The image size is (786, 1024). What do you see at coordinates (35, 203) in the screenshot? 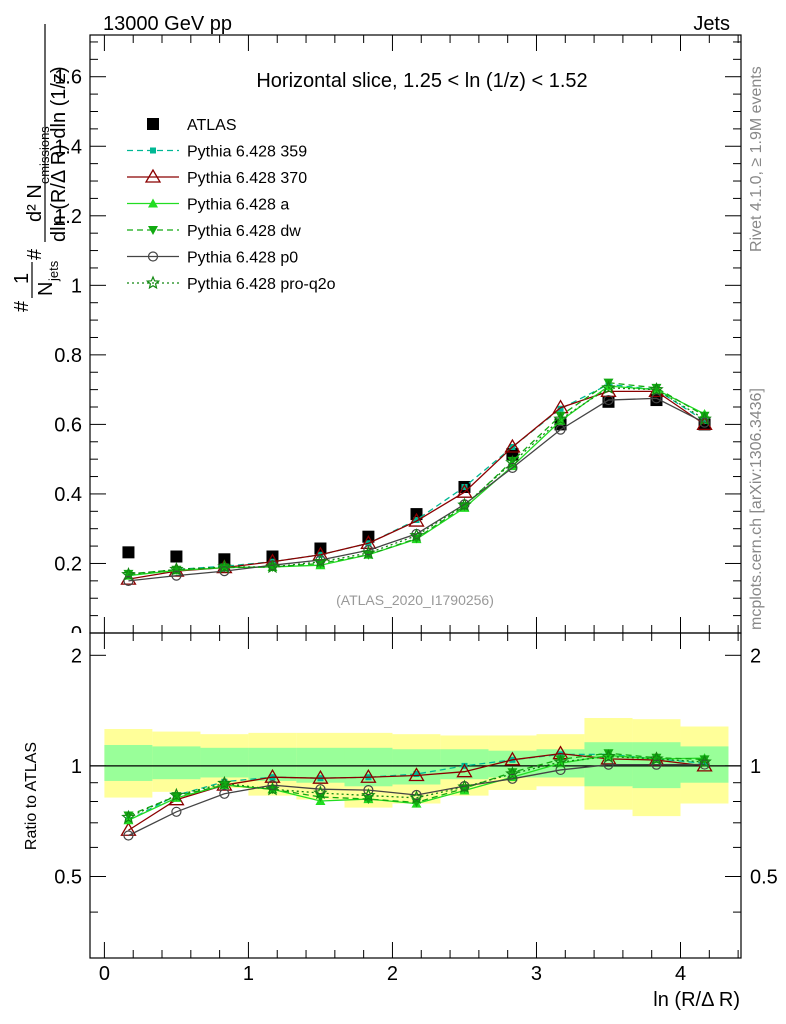
I see `ylabel-d2n: d² N` at bounding box center [35, 203].